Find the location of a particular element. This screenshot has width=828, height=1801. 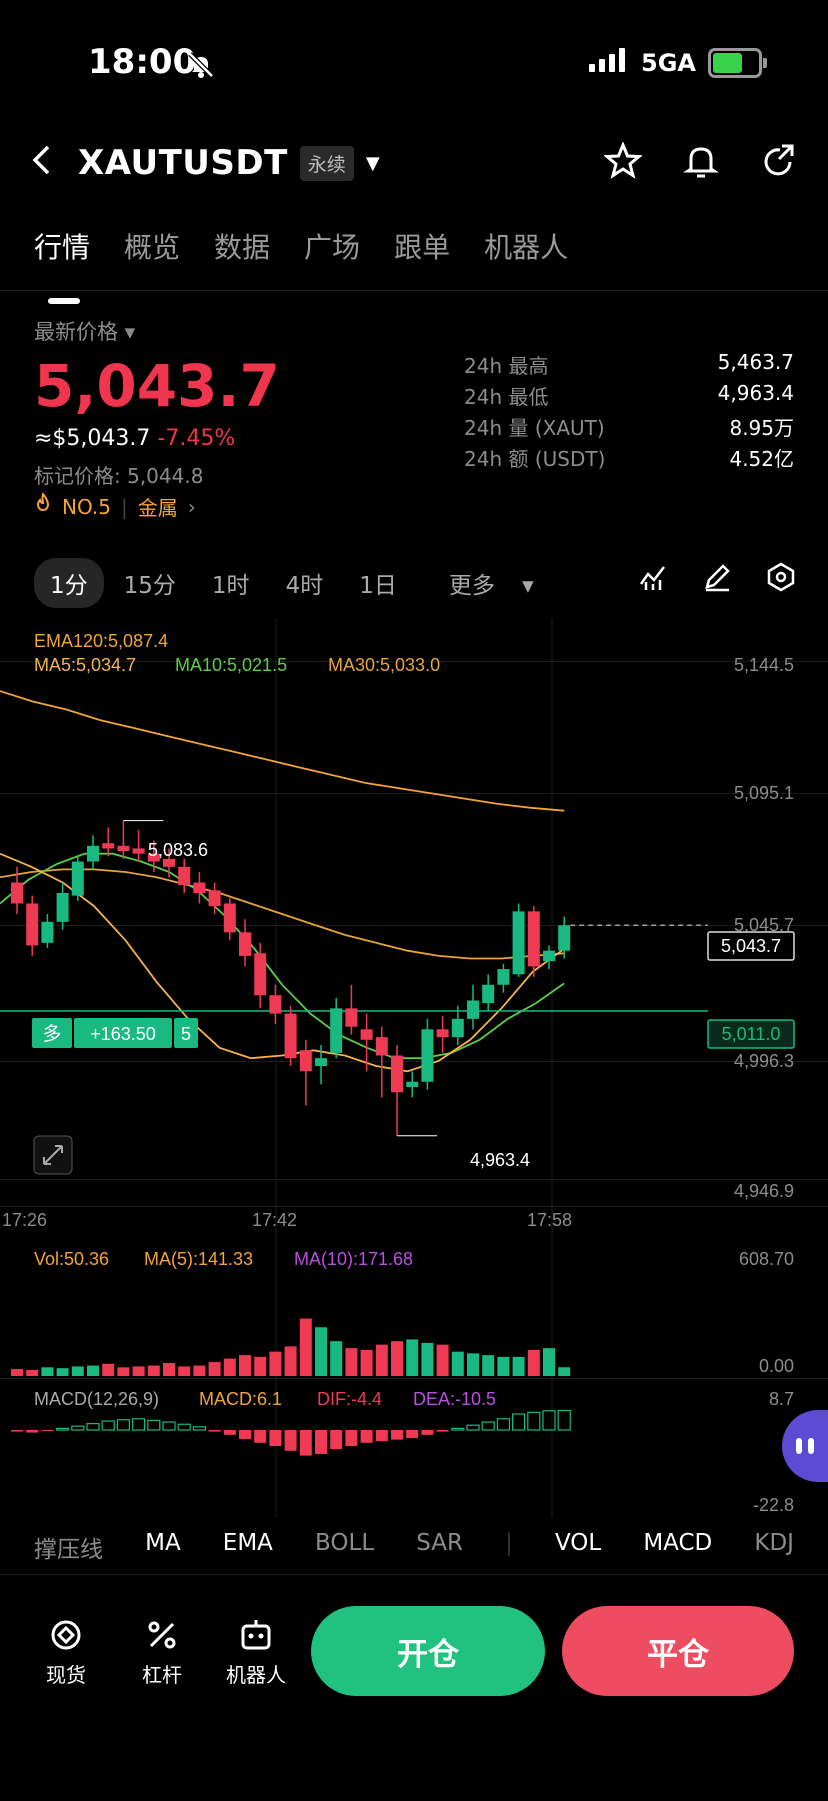

mute-bell-icon is located at coordinates (201, 67).